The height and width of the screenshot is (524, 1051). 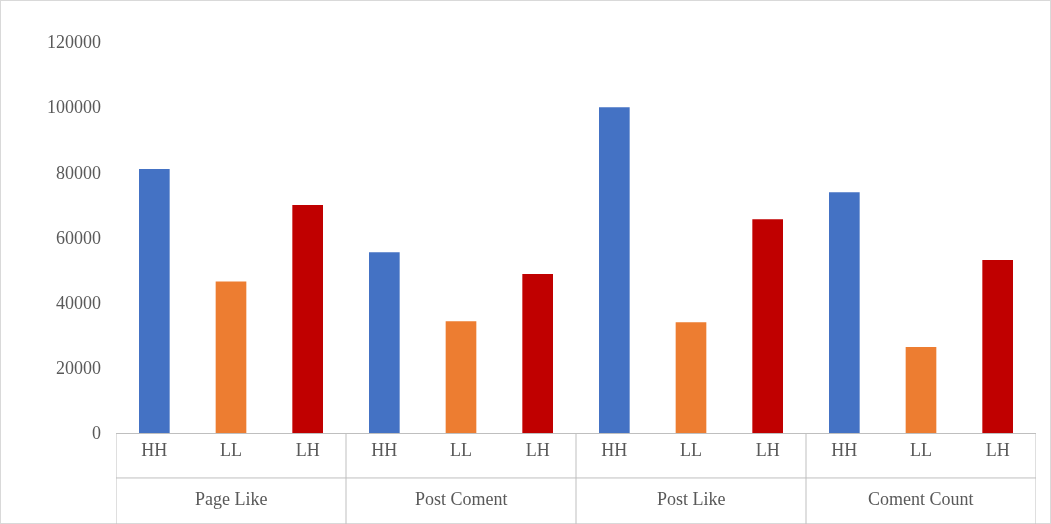 I want to click on text: Post Like, so click(x=691, y=499).